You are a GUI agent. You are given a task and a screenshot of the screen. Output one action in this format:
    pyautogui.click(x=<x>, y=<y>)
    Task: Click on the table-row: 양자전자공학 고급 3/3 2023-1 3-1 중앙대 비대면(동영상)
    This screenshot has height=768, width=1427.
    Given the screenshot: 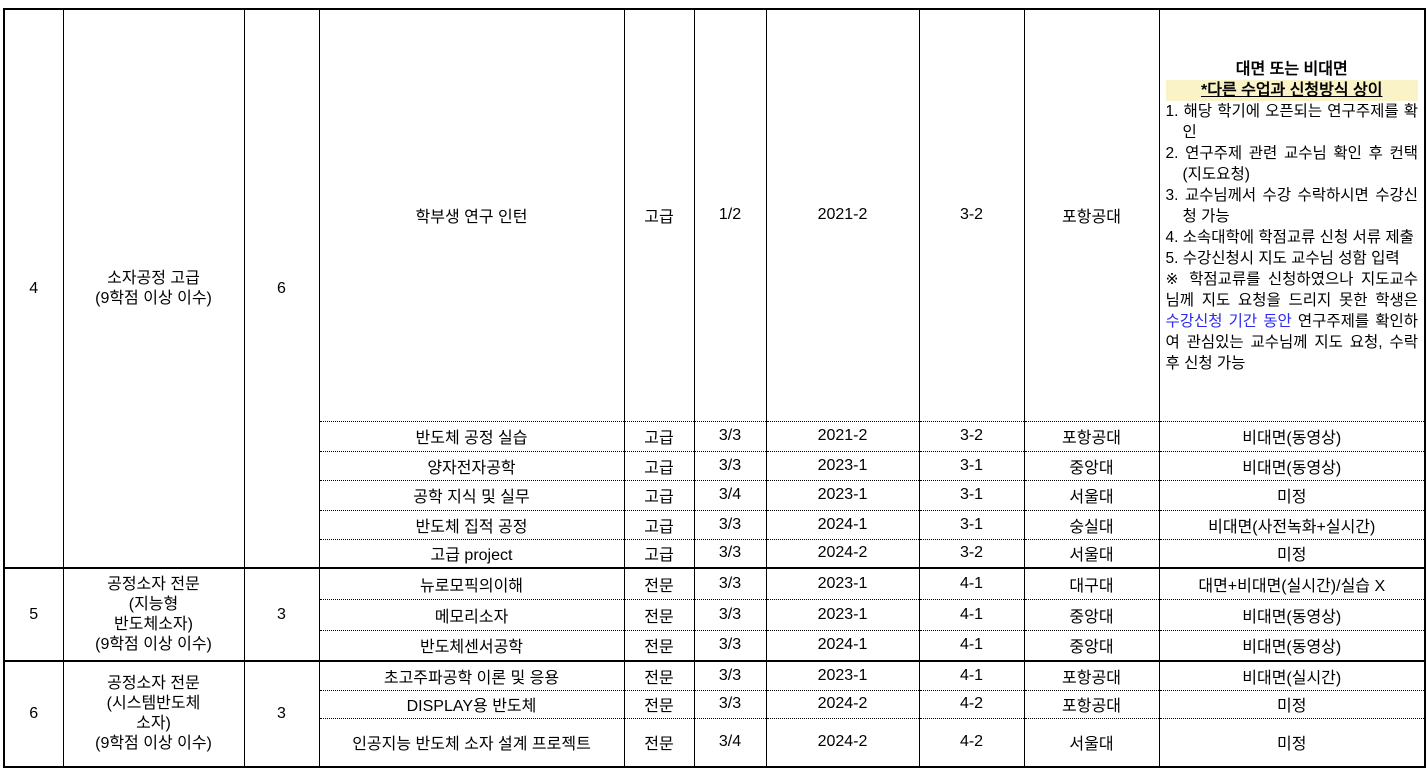 What is the action you would take?
    pyautogui.click(x=715, y=466)
    